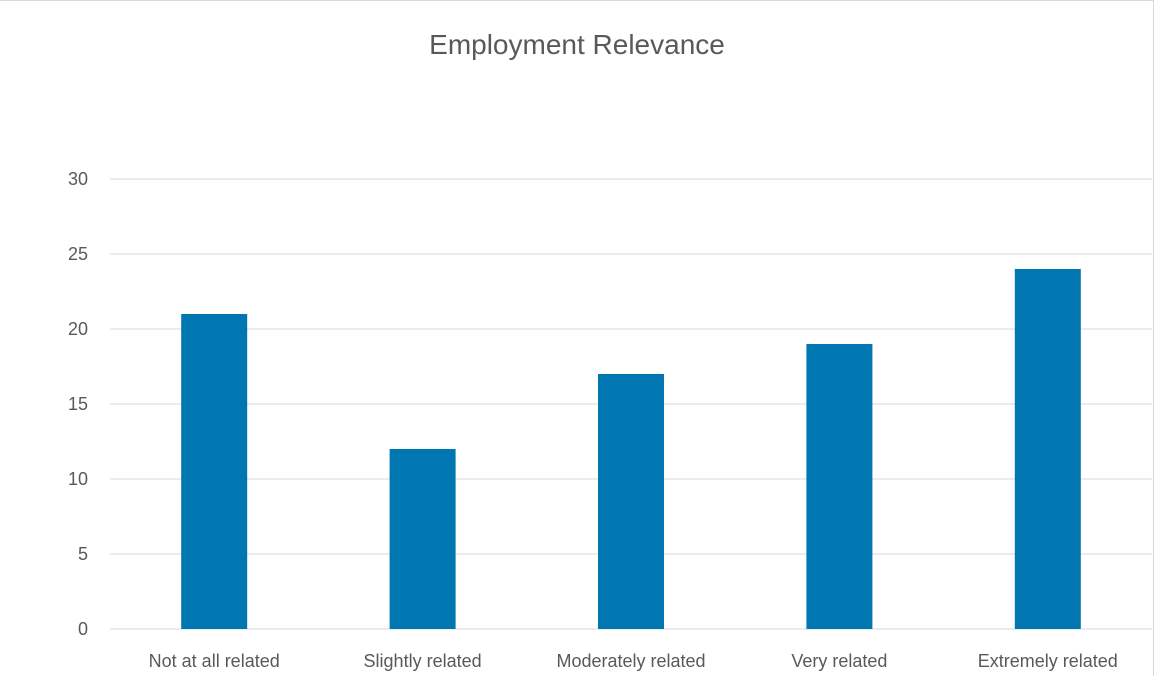  I want to click on bar-slightly-related, so click(422, 539).